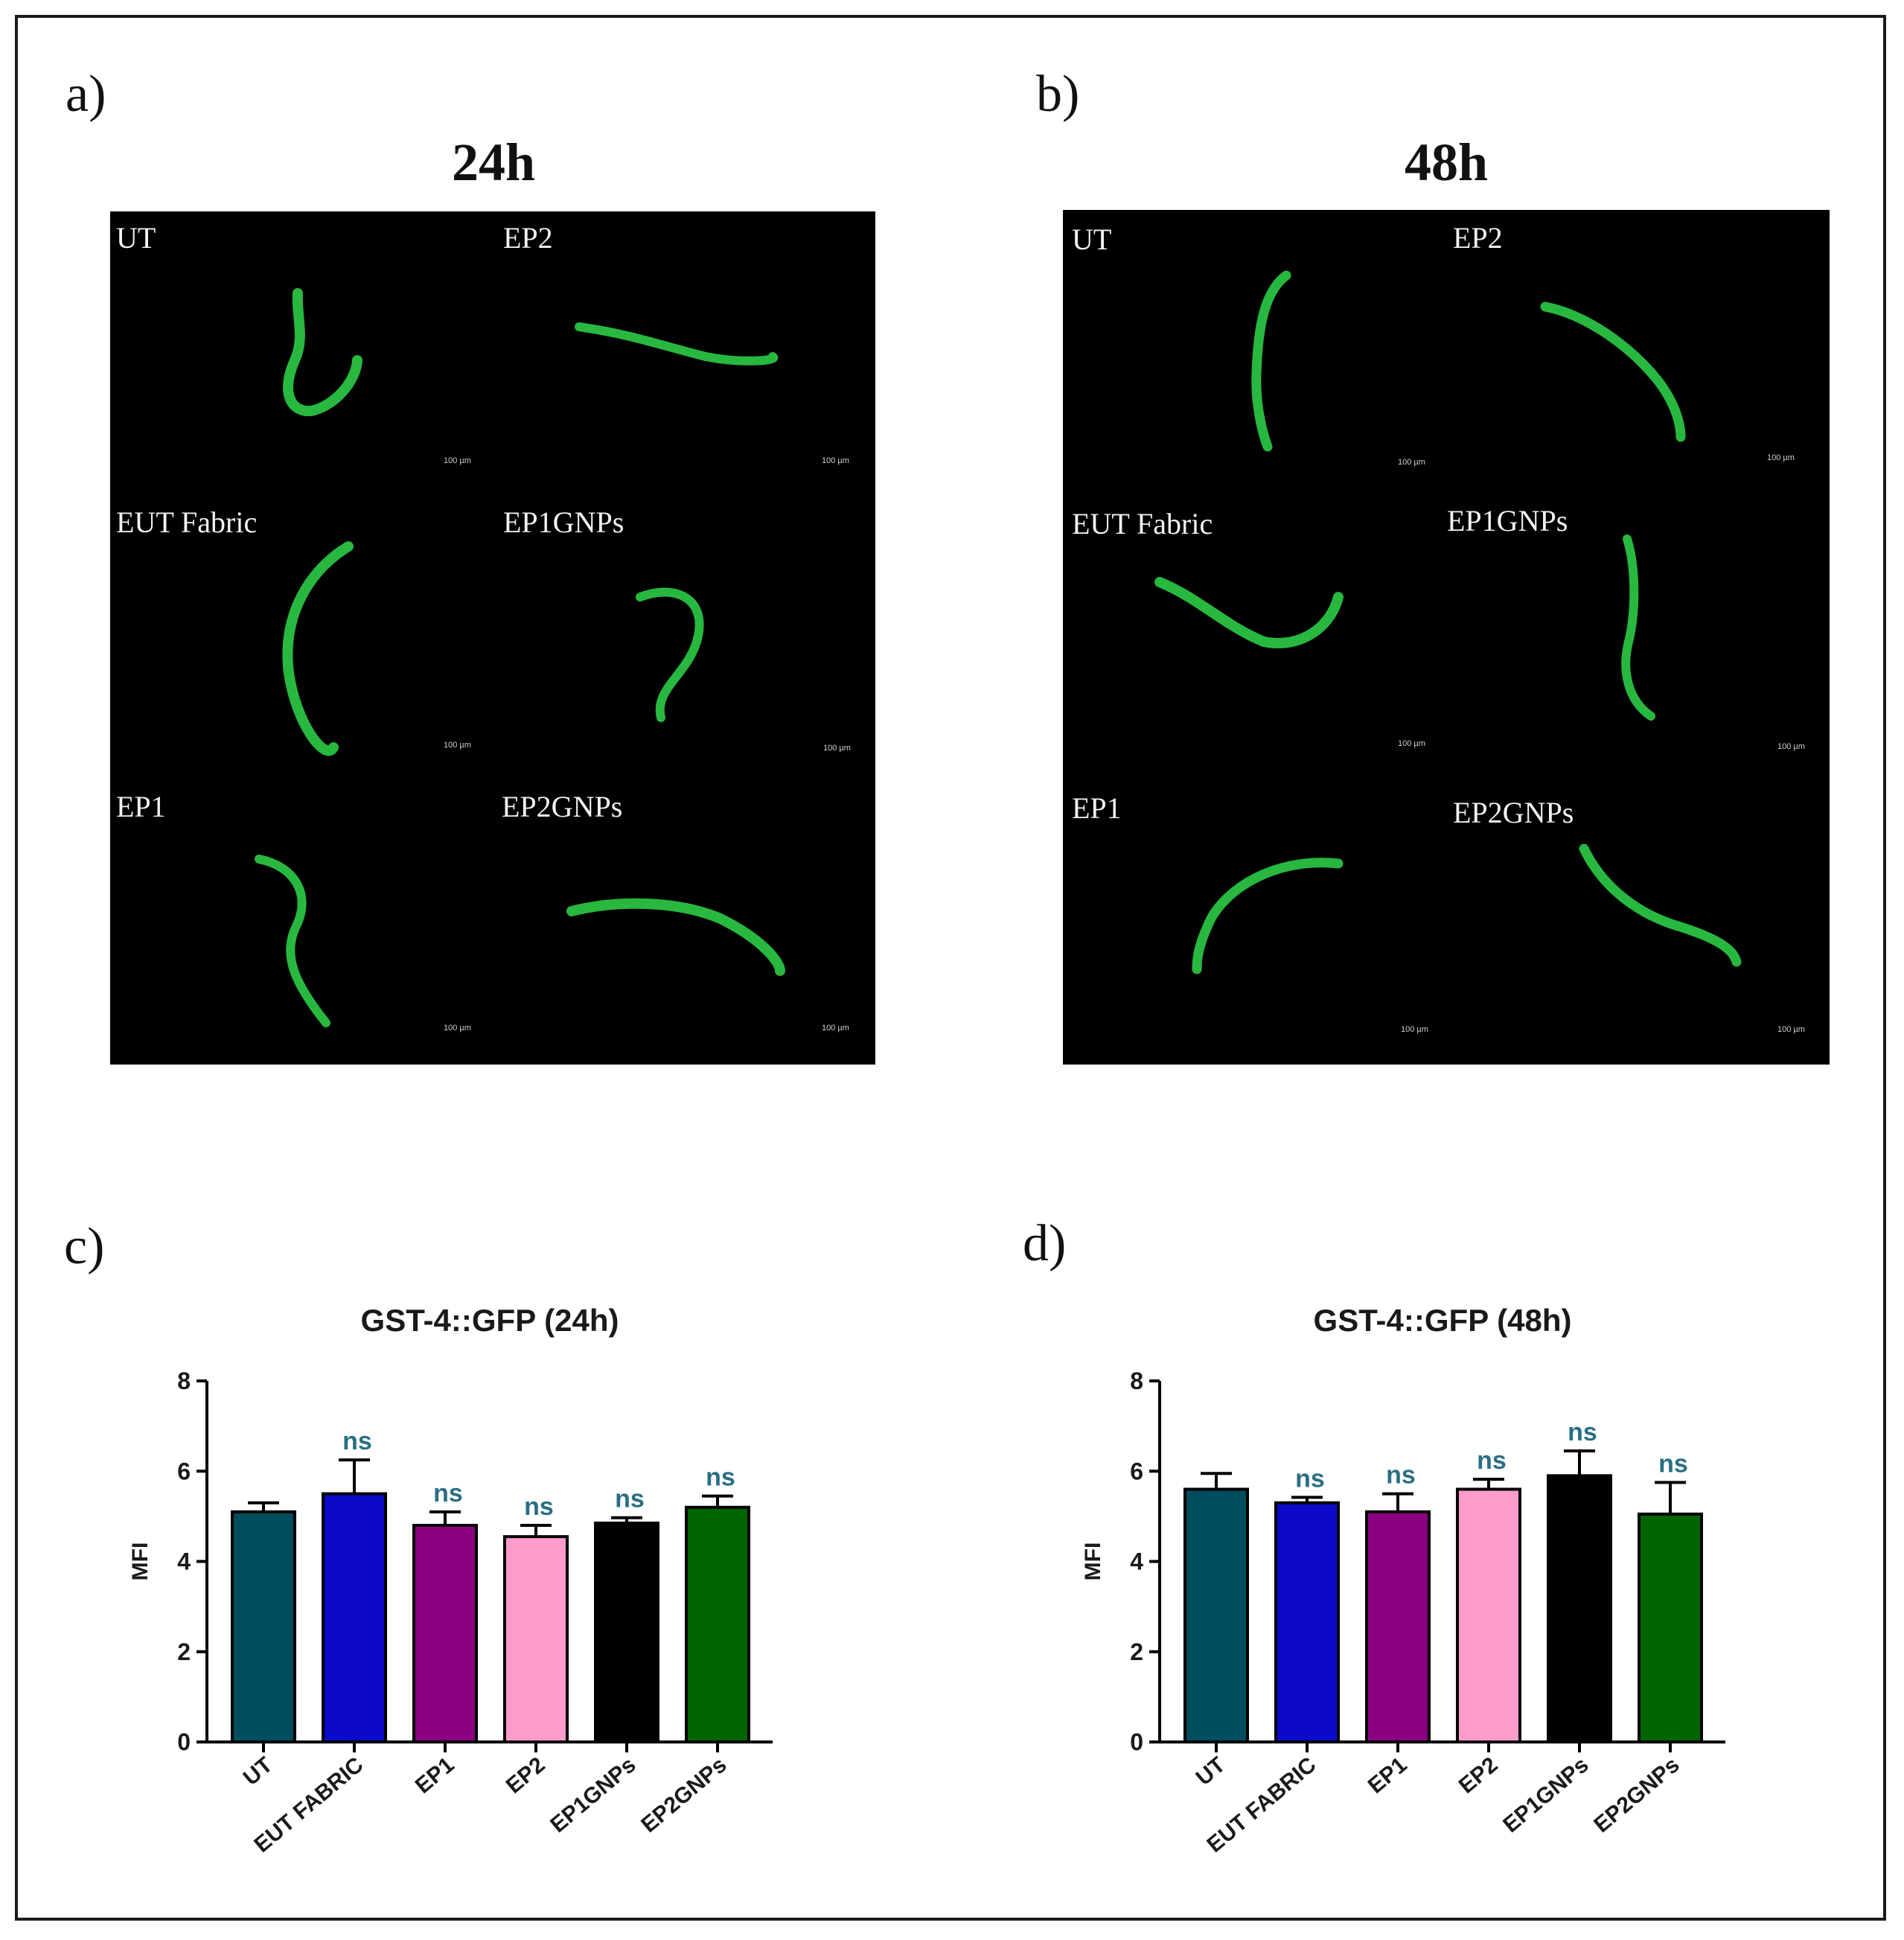  What do you see at coordinates (1411, 743) in the screenshot?
I see `scale-bar-b-eut: 100 µm` at bounding box center [1411, 743].